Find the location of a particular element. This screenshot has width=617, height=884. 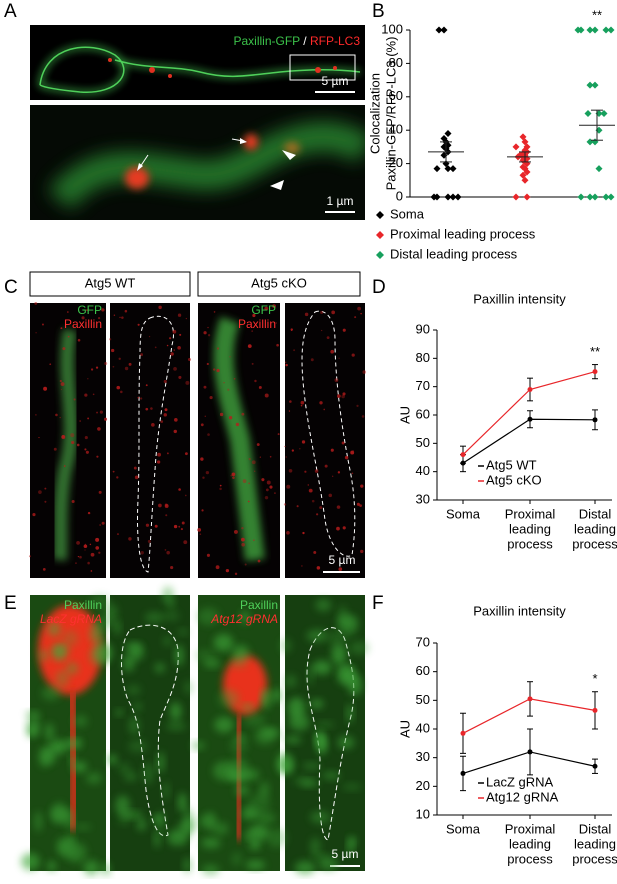

series-line is located at coordinates (529, 413).